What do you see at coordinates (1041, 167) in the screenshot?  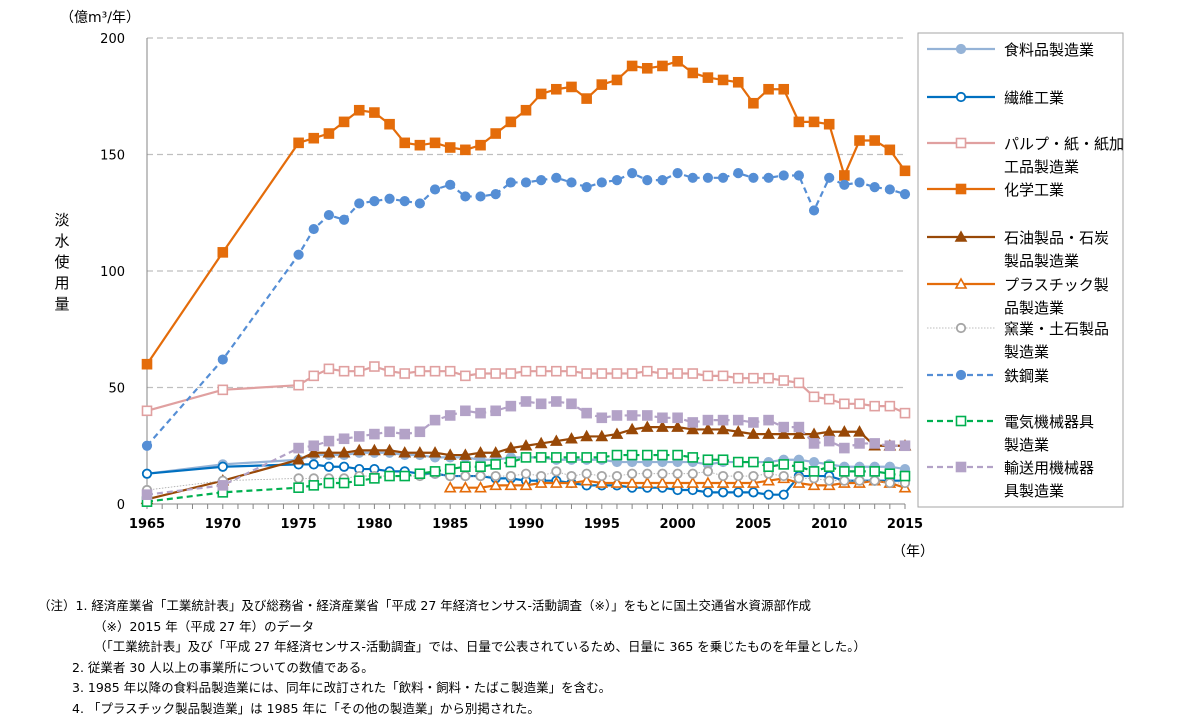 I see `legend-label: 工品製造業` at bounding box center [1041, 167].